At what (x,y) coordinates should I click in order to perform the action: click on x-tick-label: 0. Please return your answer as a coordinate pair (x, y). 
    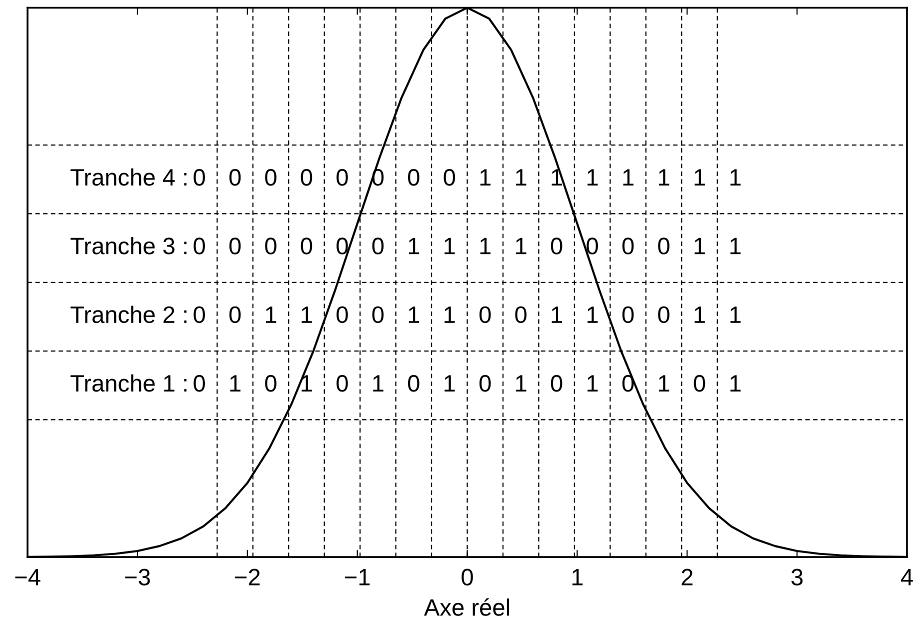
    Looking at the image, I should click on (467, 577).